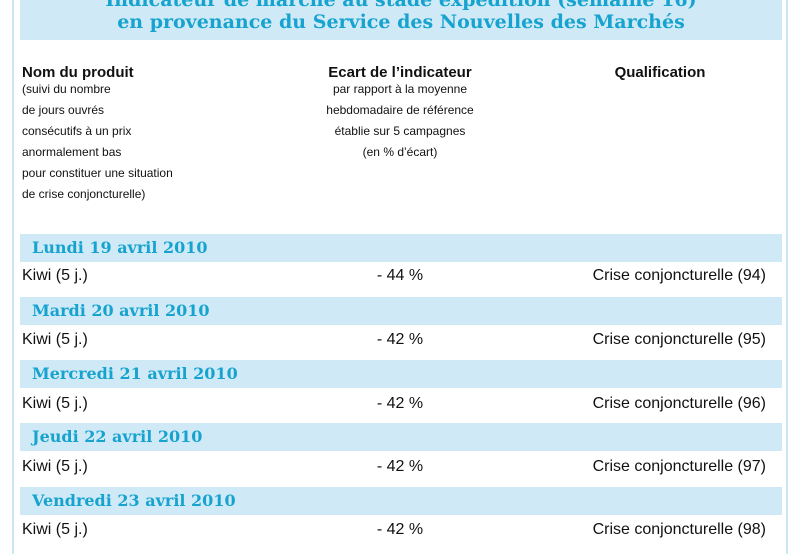 This screenshot has height=554, width=800. What do you see at coordinates (117, 436) in the screenshot?
I see `date-label: Jeudi 22 avril 2010` at bounding box center [117, 436].